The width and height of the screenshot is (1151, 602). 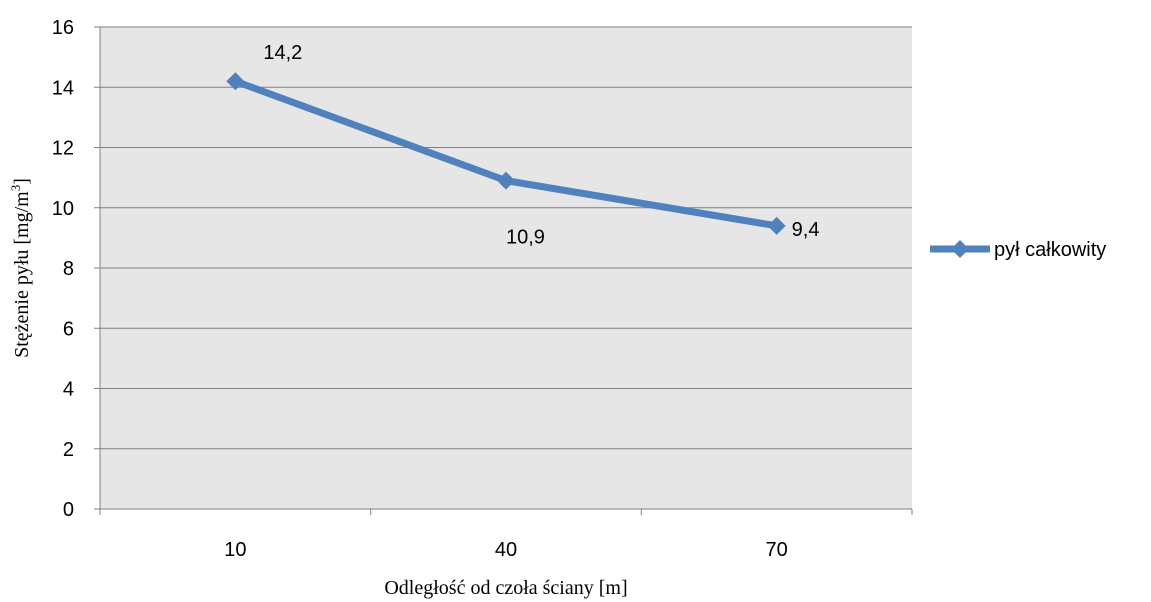 What do you see at coordinates (806, 230) in the screenshot?
I see `data-label: 9,4` at bounding box center [806, 230].